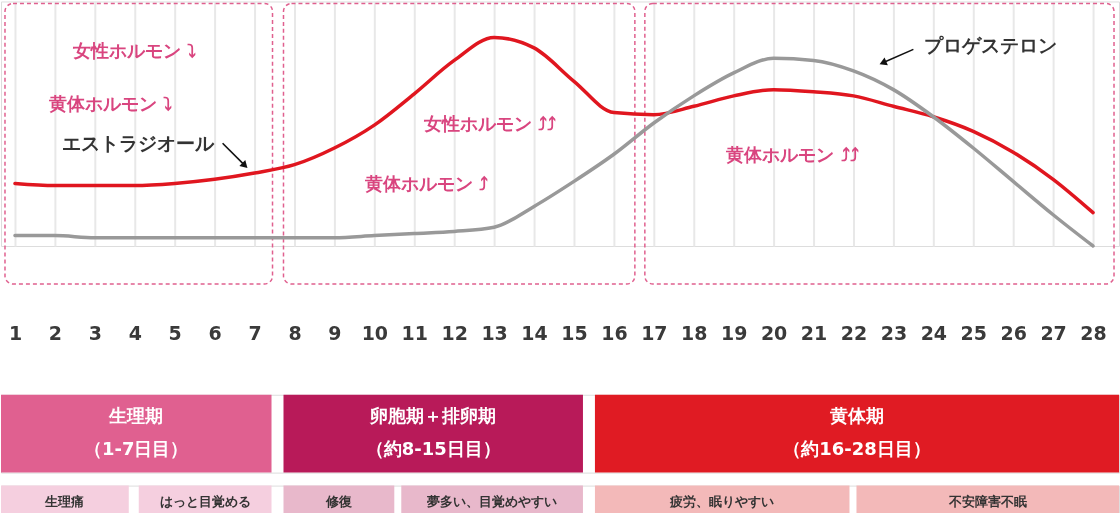  I want to click on x-tick-label: 5, so click(175, 333).